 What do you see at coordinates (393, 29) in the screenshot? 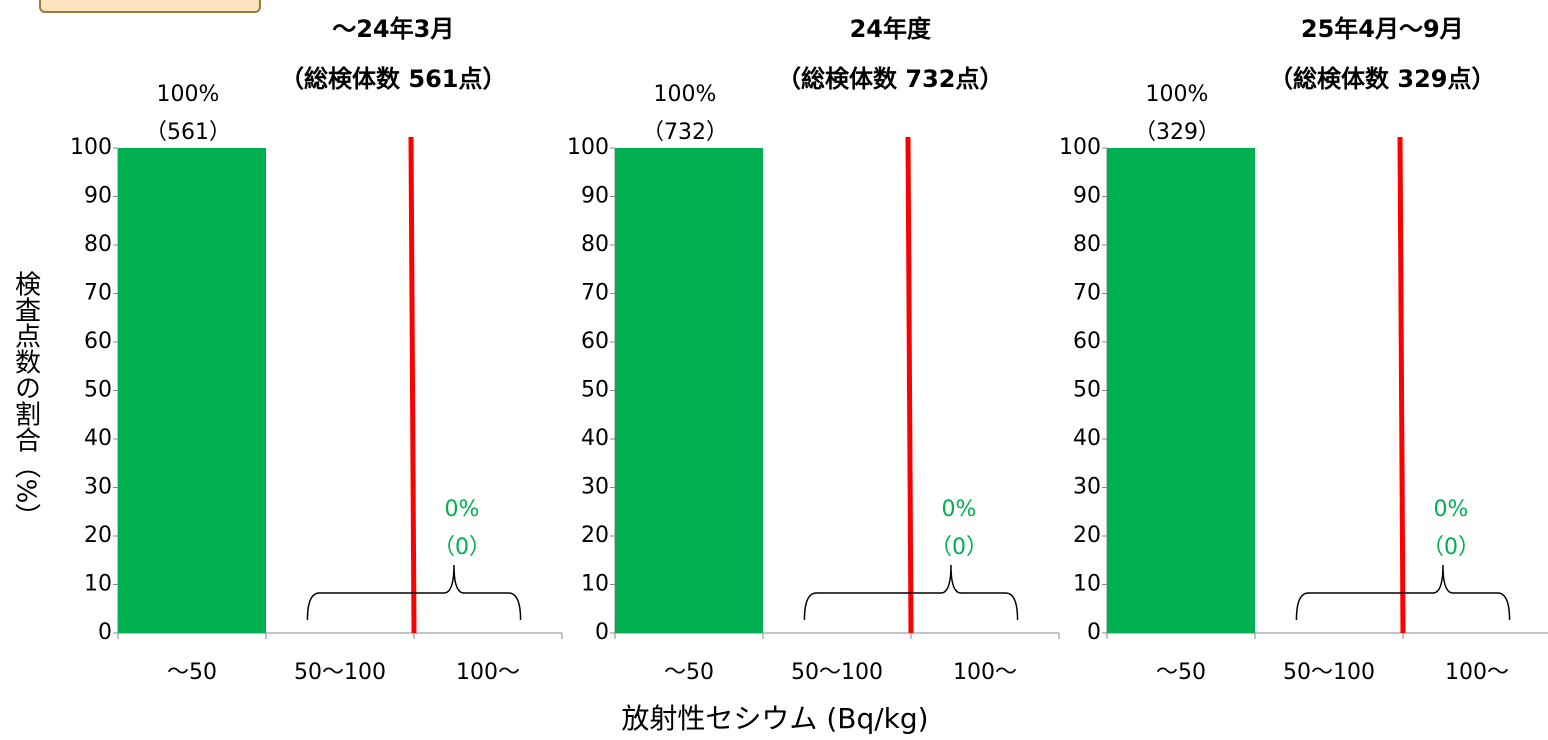
I see `panel-title: ～24年3月` at bounding box center [393, 29].